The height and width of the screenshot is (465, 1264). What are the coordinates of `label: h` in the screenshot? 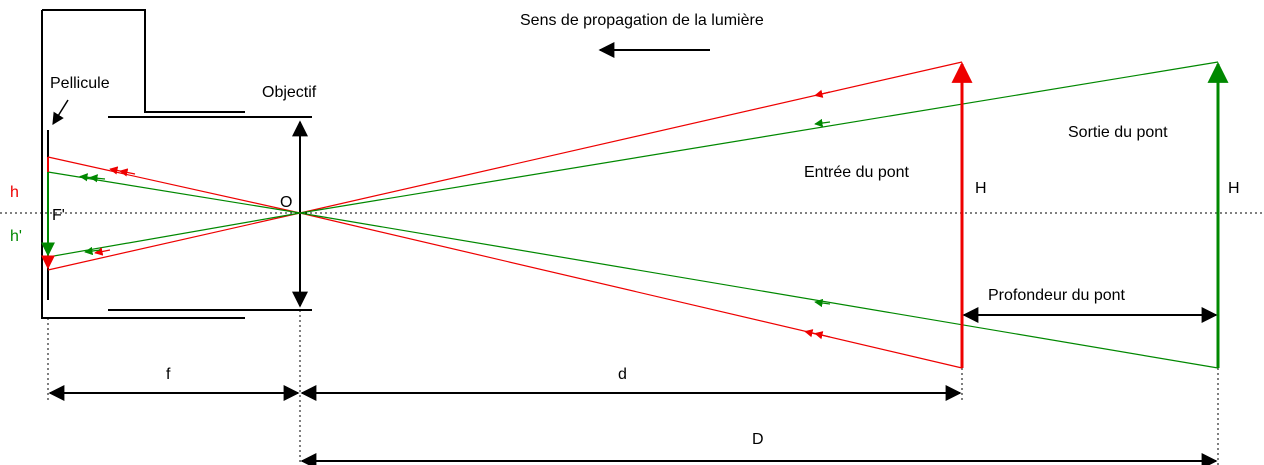 It's located at (14, 192).